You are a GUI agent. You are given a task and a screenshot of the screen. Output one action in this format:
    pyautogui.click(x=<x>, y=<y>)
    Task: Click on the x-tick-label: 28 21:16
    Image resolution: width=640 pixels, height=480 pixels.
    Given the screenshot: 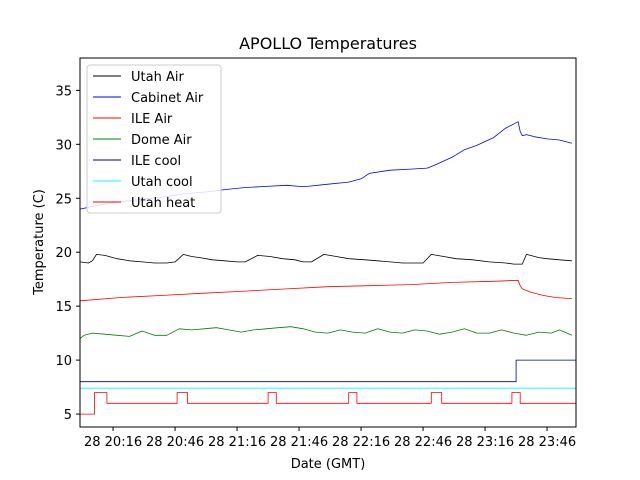 What is the action you would take?
    pyautogui.click(x=237, y=442)
    